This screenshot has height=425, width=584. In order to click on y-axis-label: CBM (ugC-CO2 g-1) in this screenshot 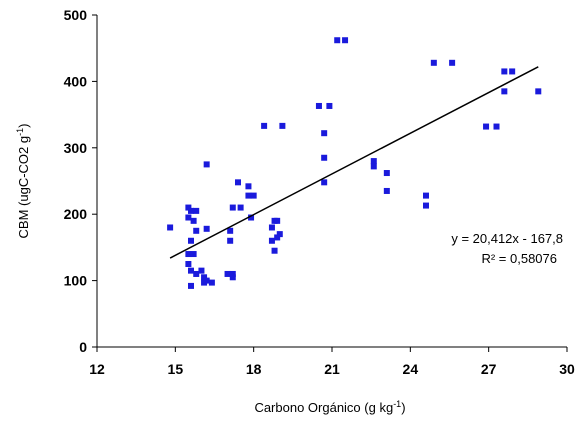, I will do `click(23, 181)`.